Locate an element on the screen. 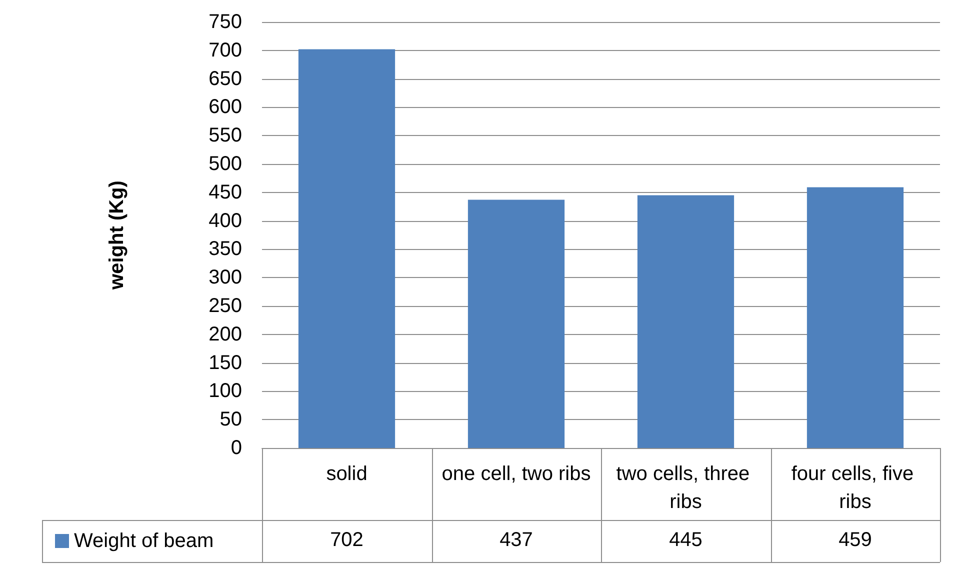 The height and width of the screenshot is (570, 974). data-label: 445 is located at coordinates (685, 540).